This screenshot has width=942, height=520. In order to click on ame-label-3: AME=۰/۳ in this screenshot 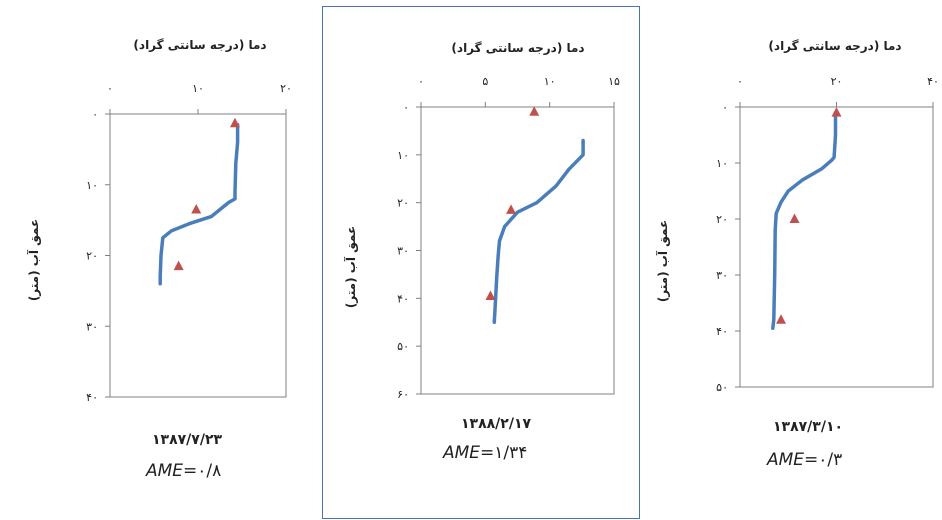, I will do `click(804, 460)`.